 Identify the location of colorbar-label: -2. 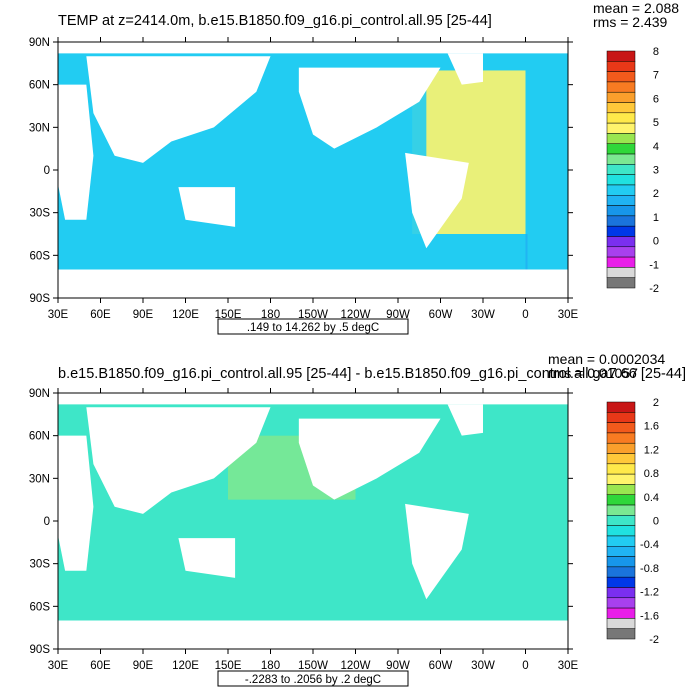
(654, 289).